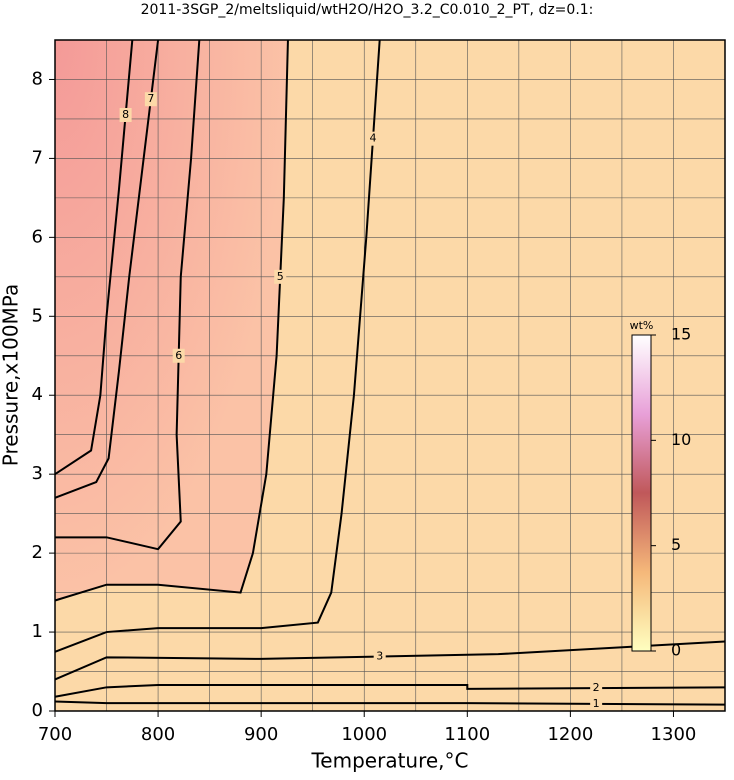 The height and width of the screenshot is (780, 734). Describe the element at coordinates (364, 734) in the screenshot. I see `x-tick-label: 1000` at that location.